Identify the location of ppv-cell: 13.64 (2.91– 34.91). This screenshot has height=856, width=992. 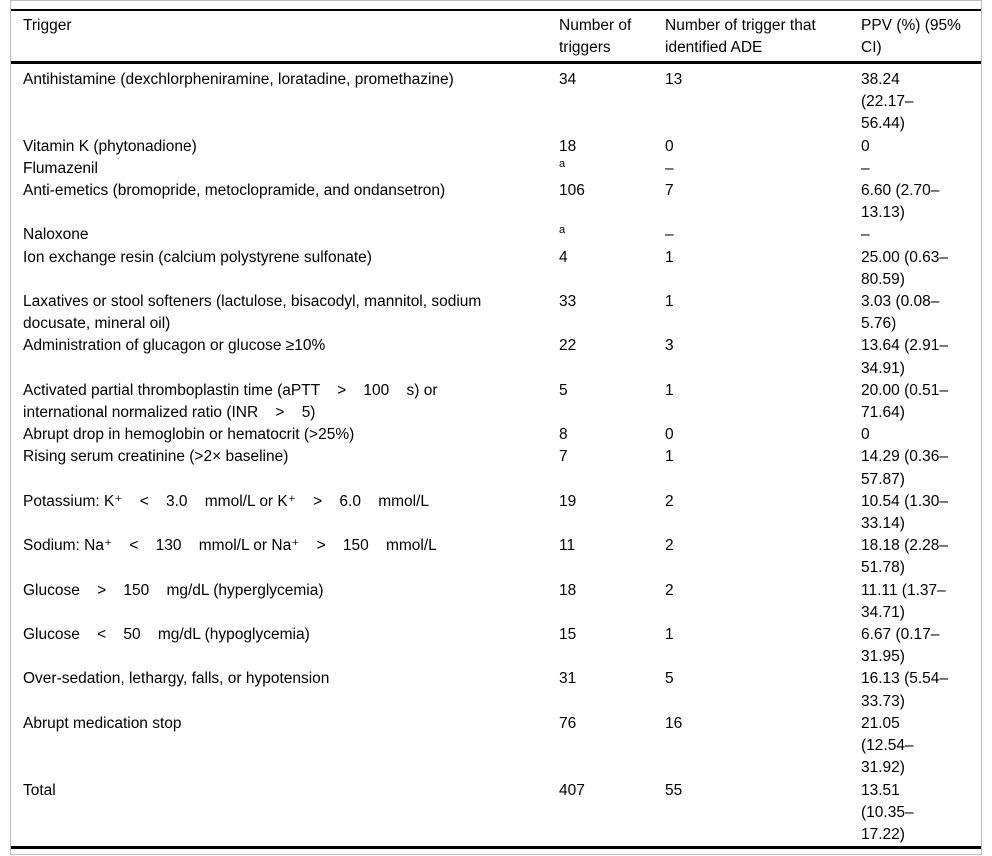
(905, 357).